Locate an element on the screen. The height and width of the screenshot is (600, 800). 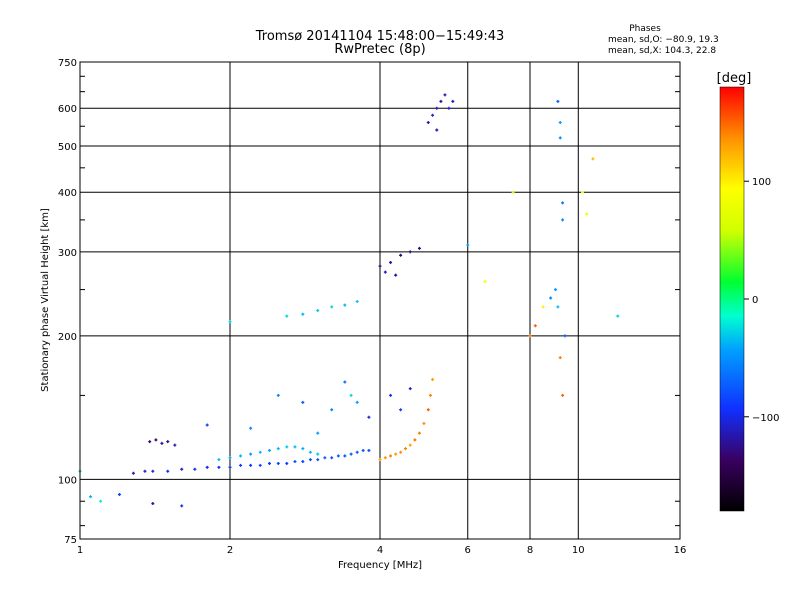
y-tick-label: 200 is located at coordinates (67, 337).